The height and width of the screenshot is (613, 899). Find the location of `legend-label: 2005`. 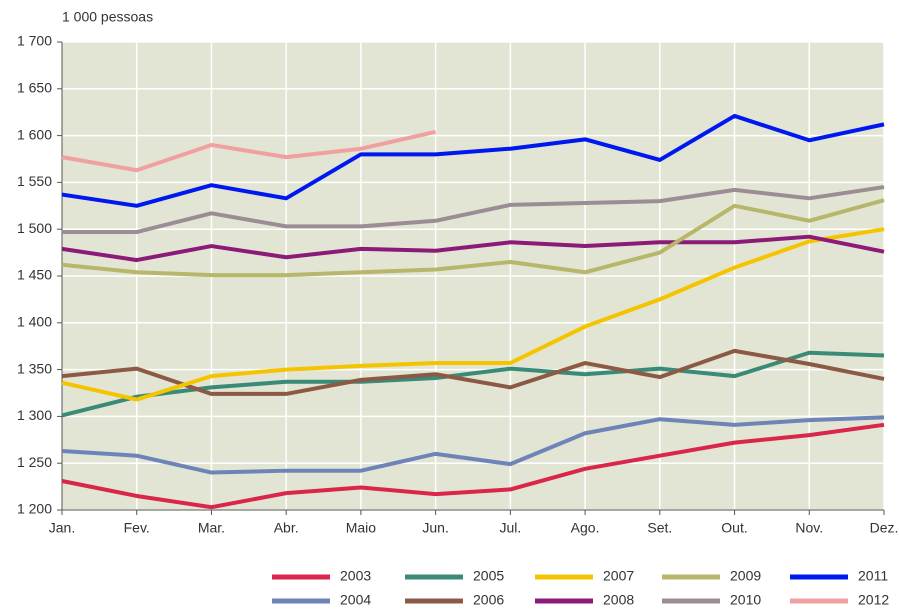

legend-label: 2005 is located at coordinates (488, 576).